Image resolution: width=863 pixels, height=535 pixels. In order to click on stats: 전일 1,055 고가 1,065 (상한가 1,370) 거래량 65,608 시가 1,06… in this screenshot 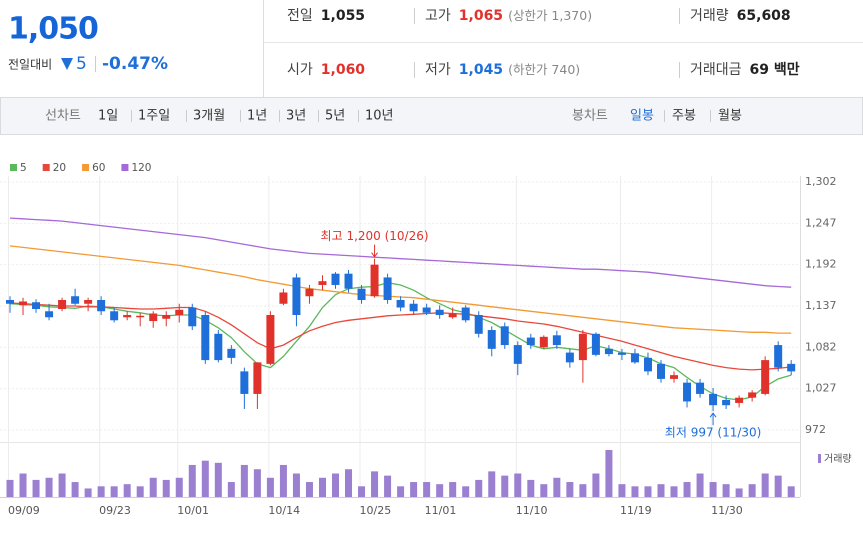, I will do `click(543, 43)`.